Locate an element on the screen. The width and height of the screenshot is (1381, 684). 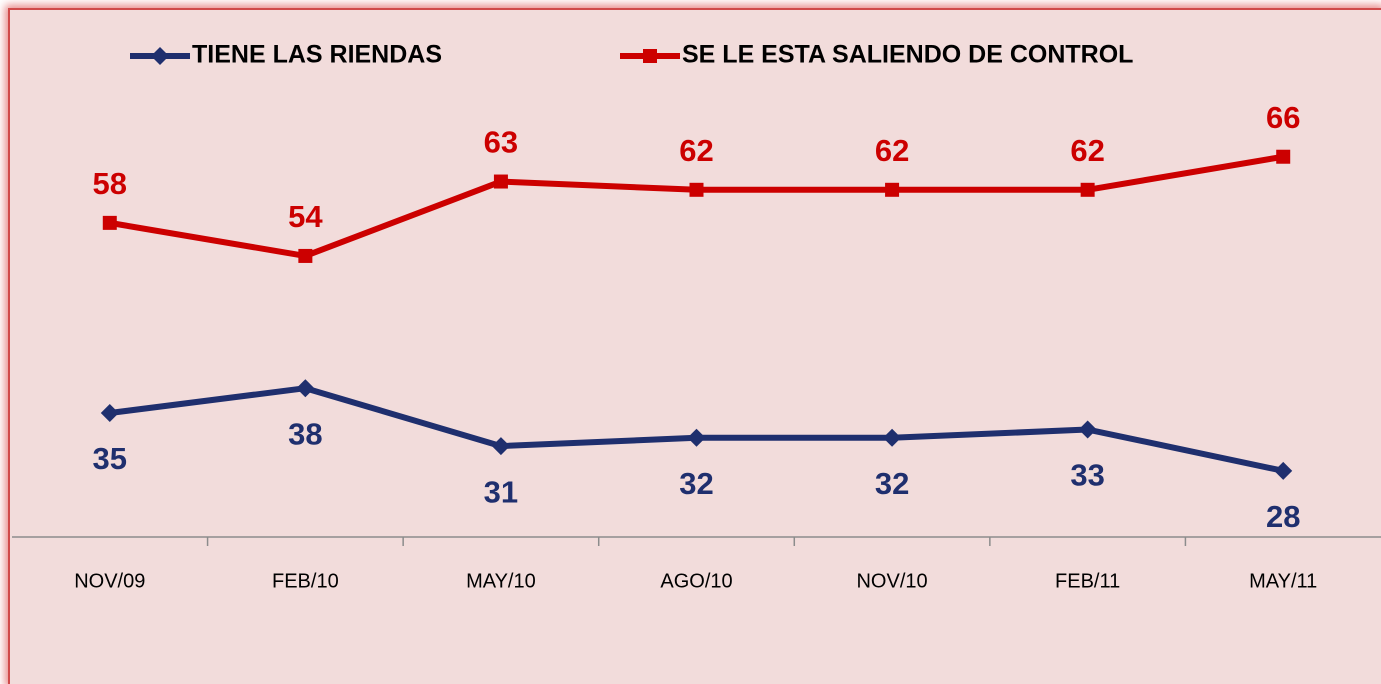
data-label: 33 is located at coordinates (1087, 475).